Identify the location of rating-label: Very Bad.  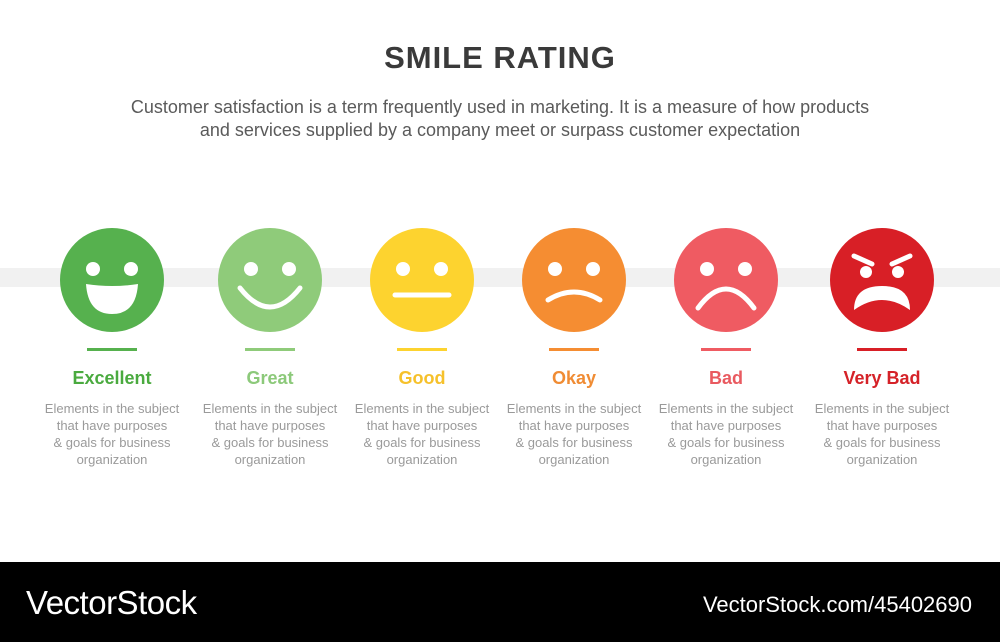
(882, 378).